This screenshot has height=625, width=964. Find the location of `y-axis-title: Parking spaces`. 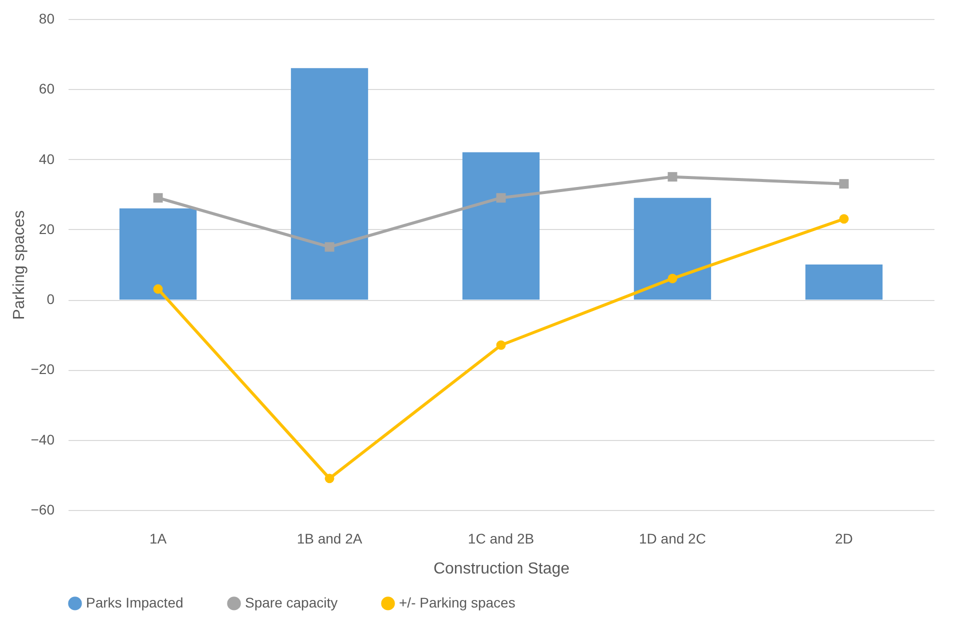

y-axis-title: Parking spaces is located at coordinates (19, 265).